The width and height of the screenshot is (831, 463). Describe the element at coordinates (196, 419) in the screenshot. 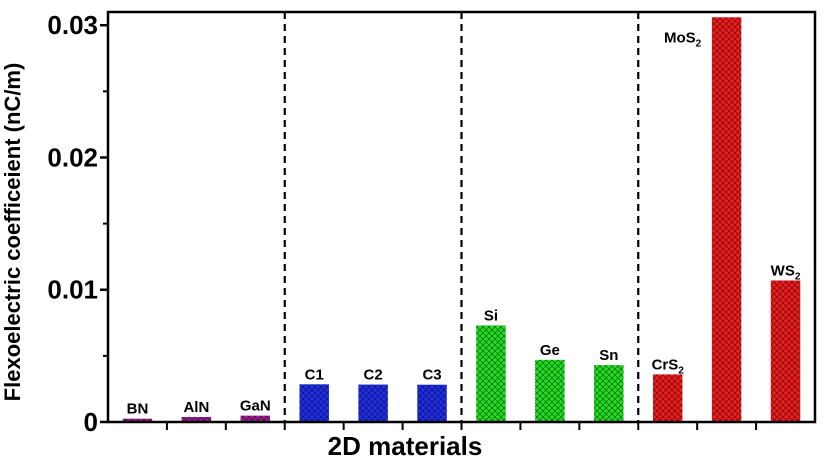

I see `bar-aln` at that location.